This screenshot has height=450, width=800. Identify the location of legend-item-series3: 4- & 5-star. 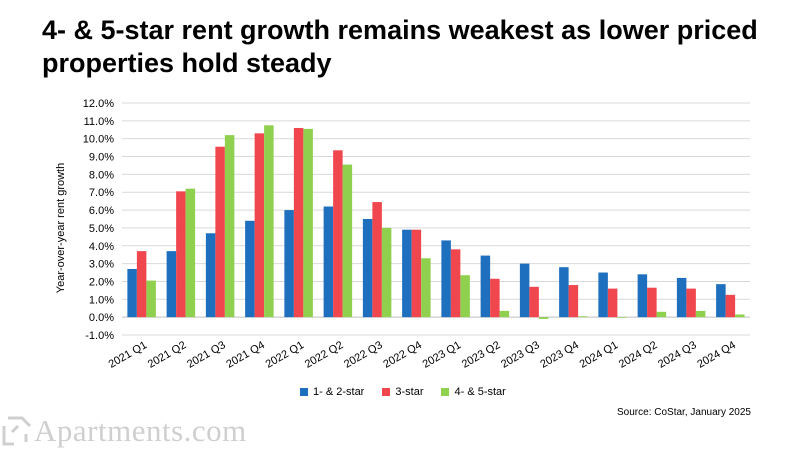
(473, 392).